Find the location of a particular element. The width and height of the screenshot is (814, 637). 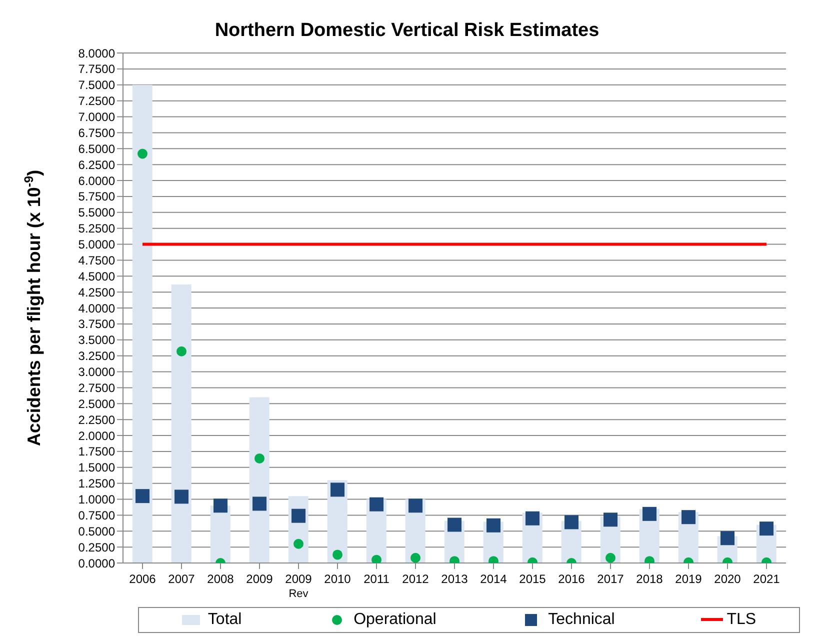

x-tick-label: 2016 is located at coordinates (572, 579).